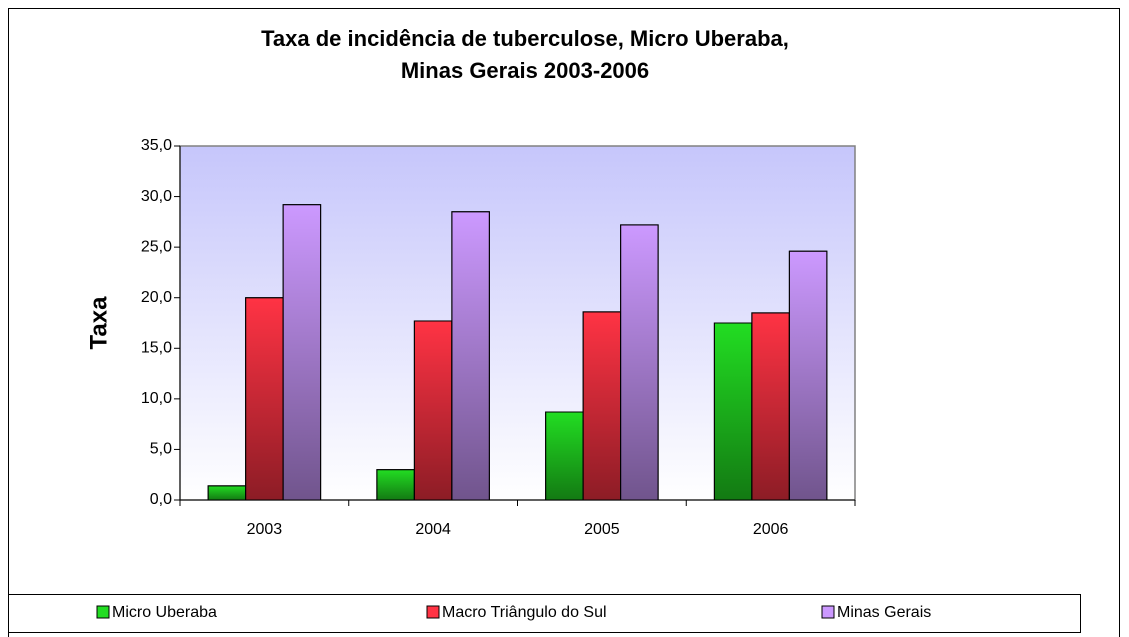 The width and height of the screenshot is (1129, 637). Describe the element at coordinates (98, 323) in the screenshot. I see `y-axis-label: Taxa` at that location.